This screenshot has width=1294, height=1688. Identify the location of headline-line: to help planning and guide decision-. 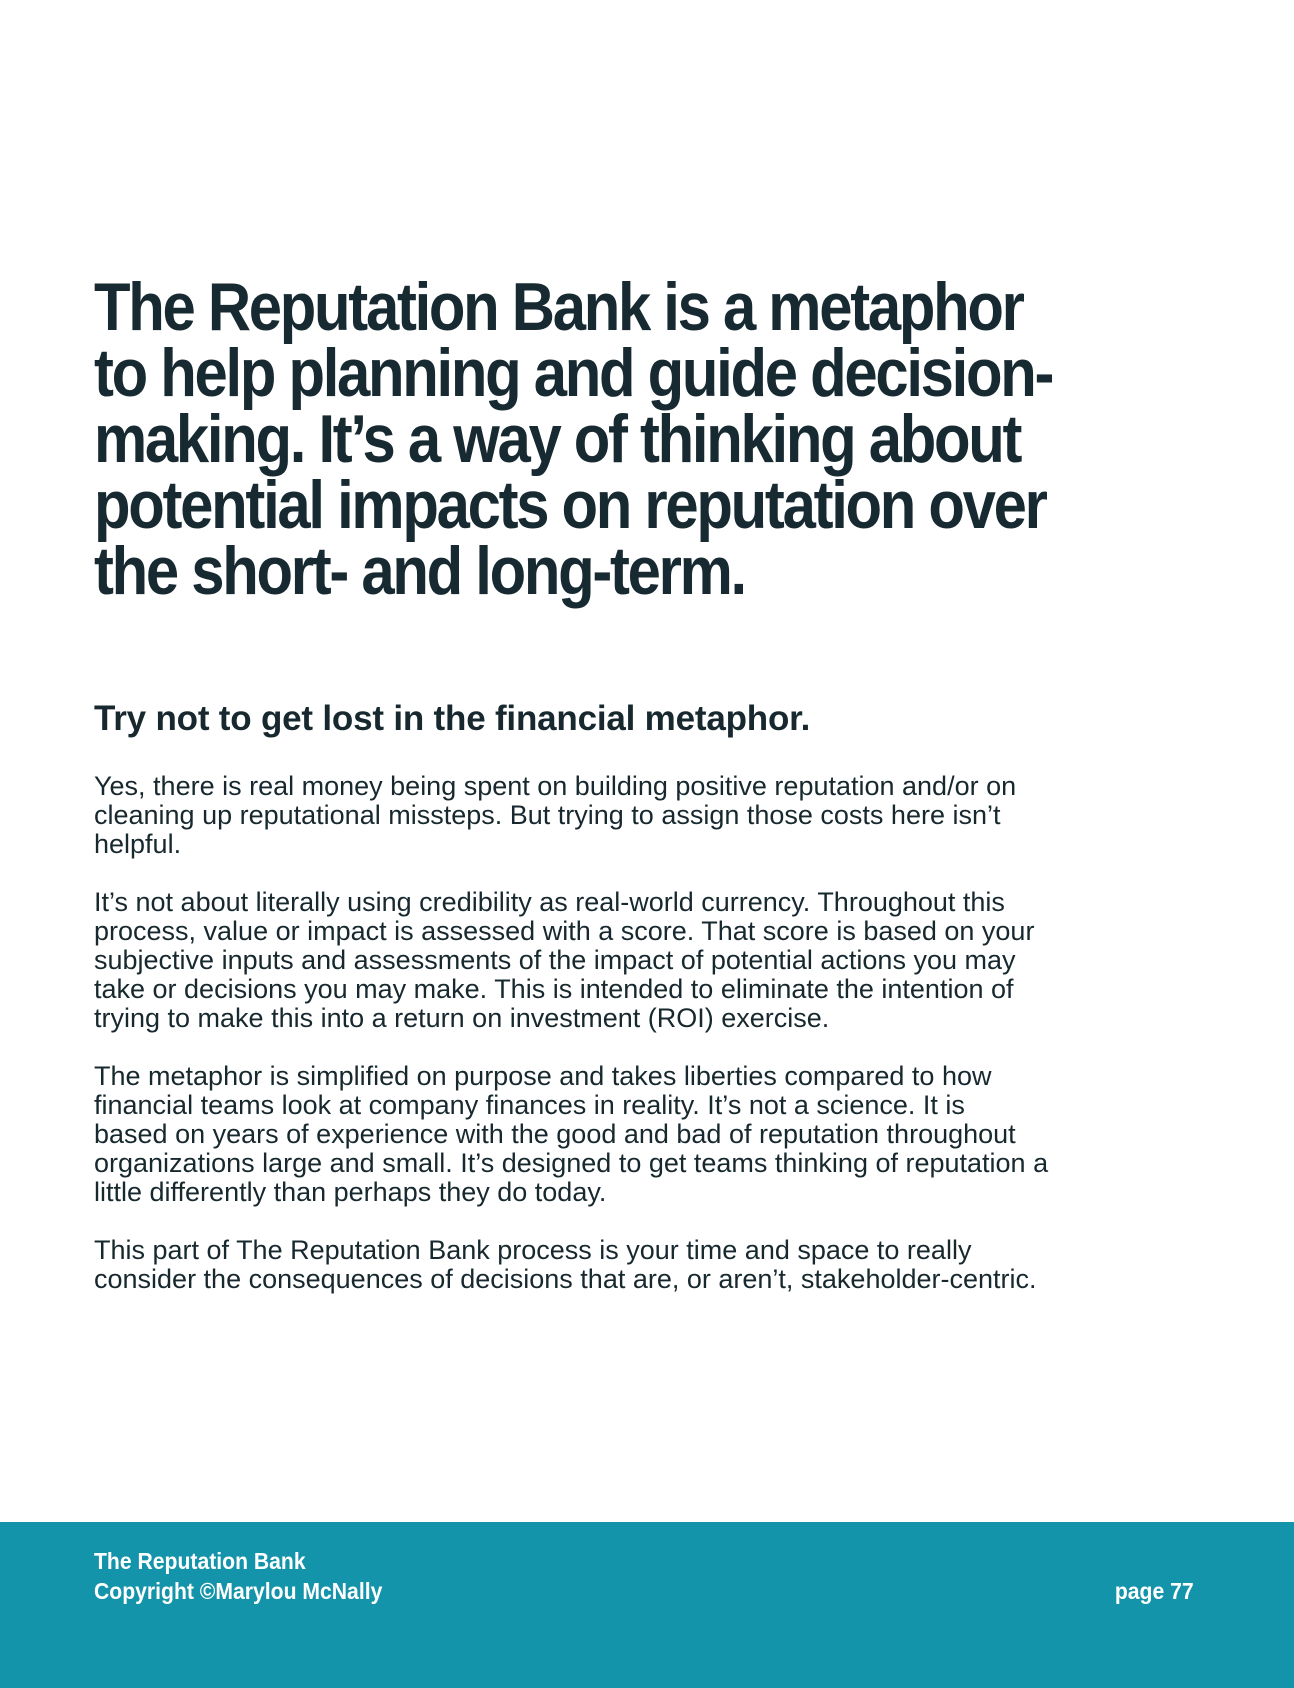
(574, 373).